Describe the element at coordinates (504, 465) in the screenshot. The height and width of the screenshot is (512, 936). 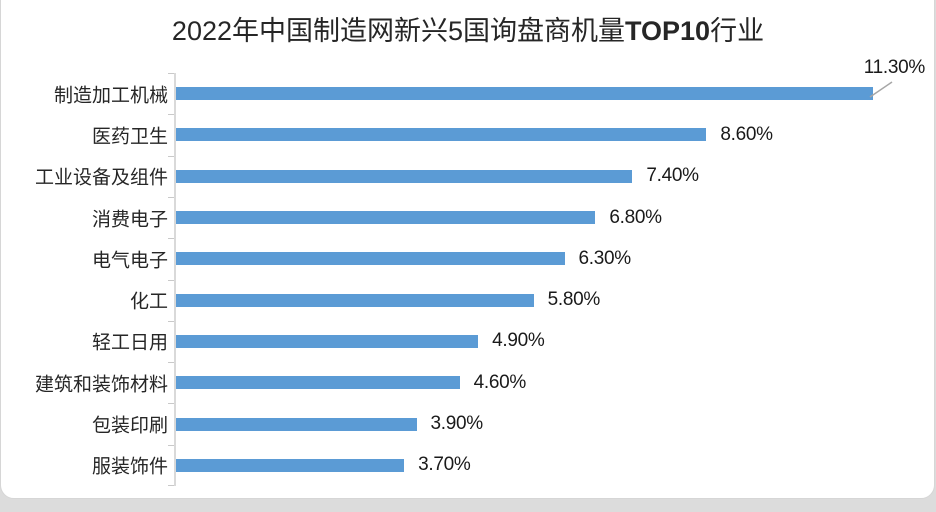
I see `bar-row: 服装饰件 3.70%` at that location.